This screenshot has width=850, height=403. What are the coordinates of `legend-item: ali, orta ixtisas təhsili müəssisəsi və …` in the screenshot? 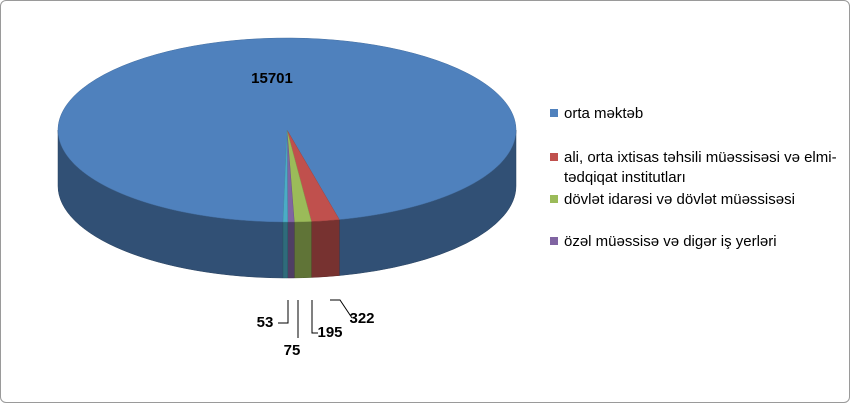 It's located at (695, 168).